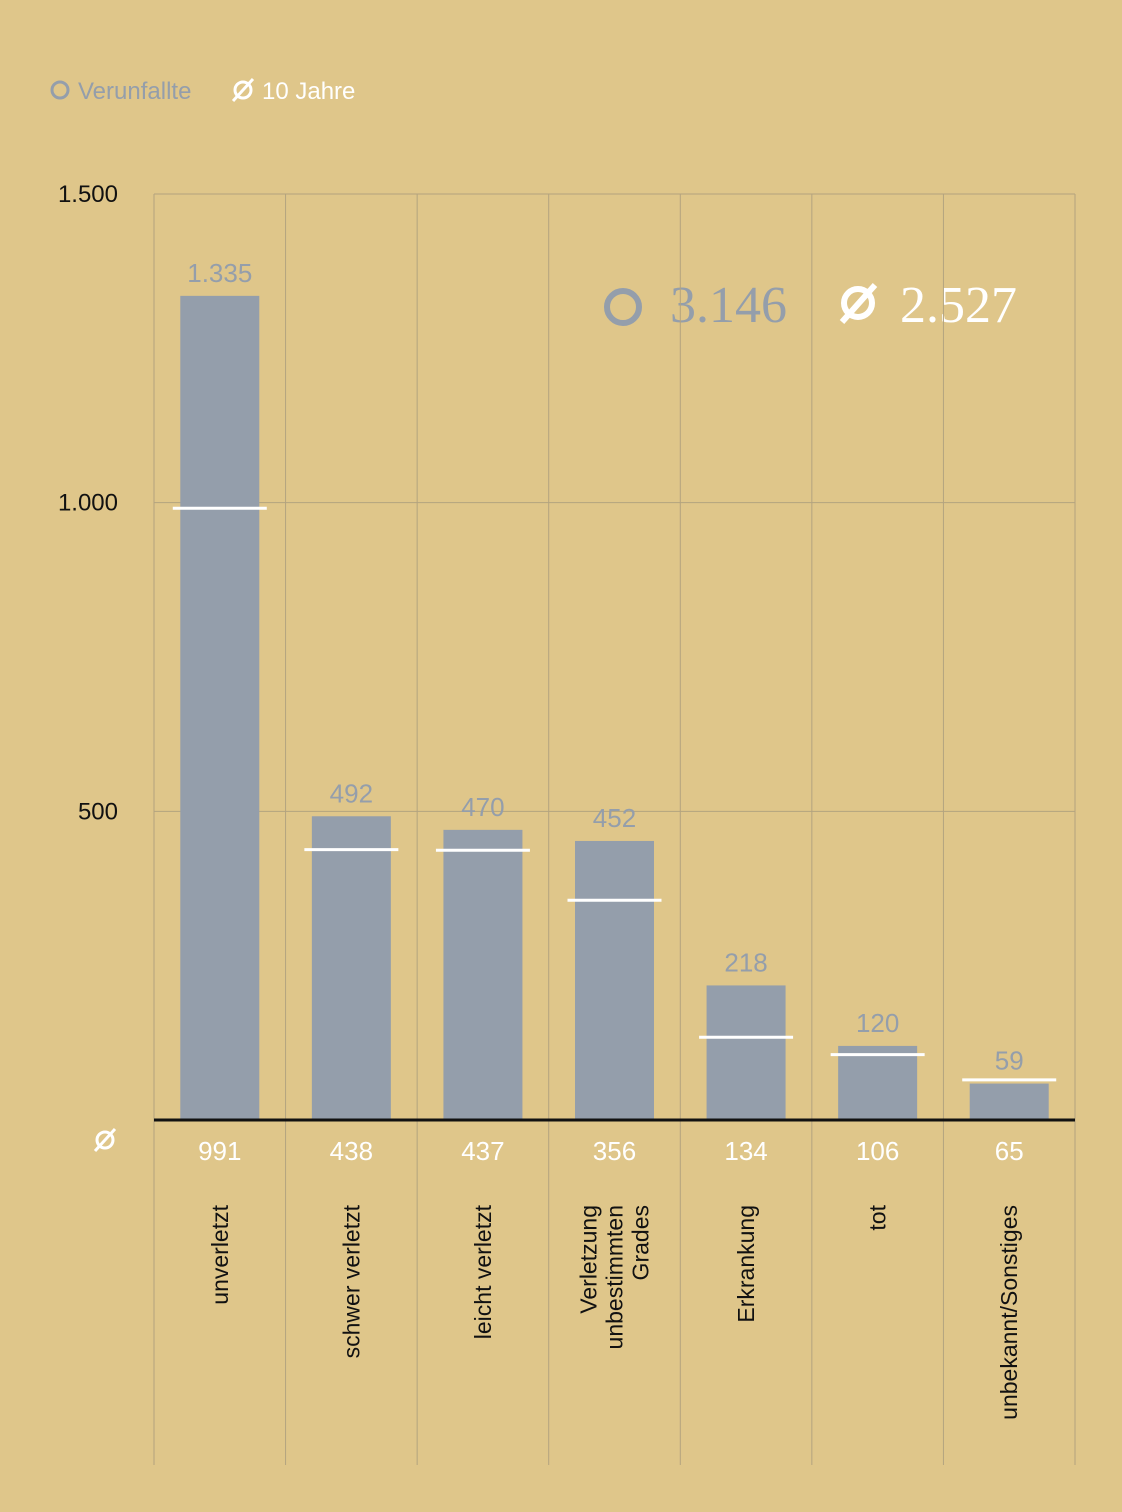 This screenshot has height=1512, width=1122. Describe the element at coordinates (746, 1264) in the screenshot. I see `x-tick-label: Erkrankung` at that location.